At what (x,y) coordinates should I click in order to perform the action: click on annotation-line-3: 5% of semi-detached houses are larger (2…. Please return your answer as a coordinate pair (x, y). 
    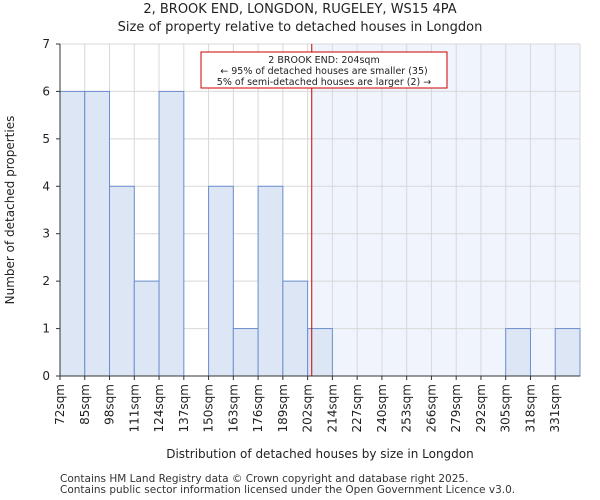
    Looking at the image, I should click on (324, 82).